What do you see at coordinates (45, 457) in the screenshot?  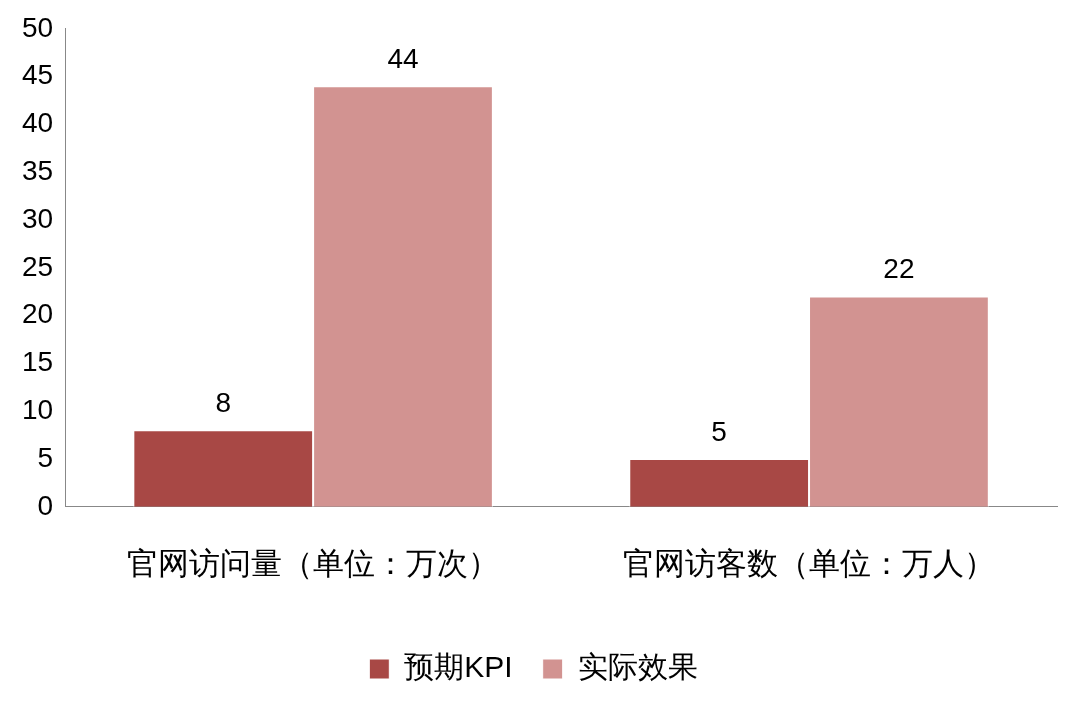 I see `y-tick-label: 5` at bounding box center [45, 457].